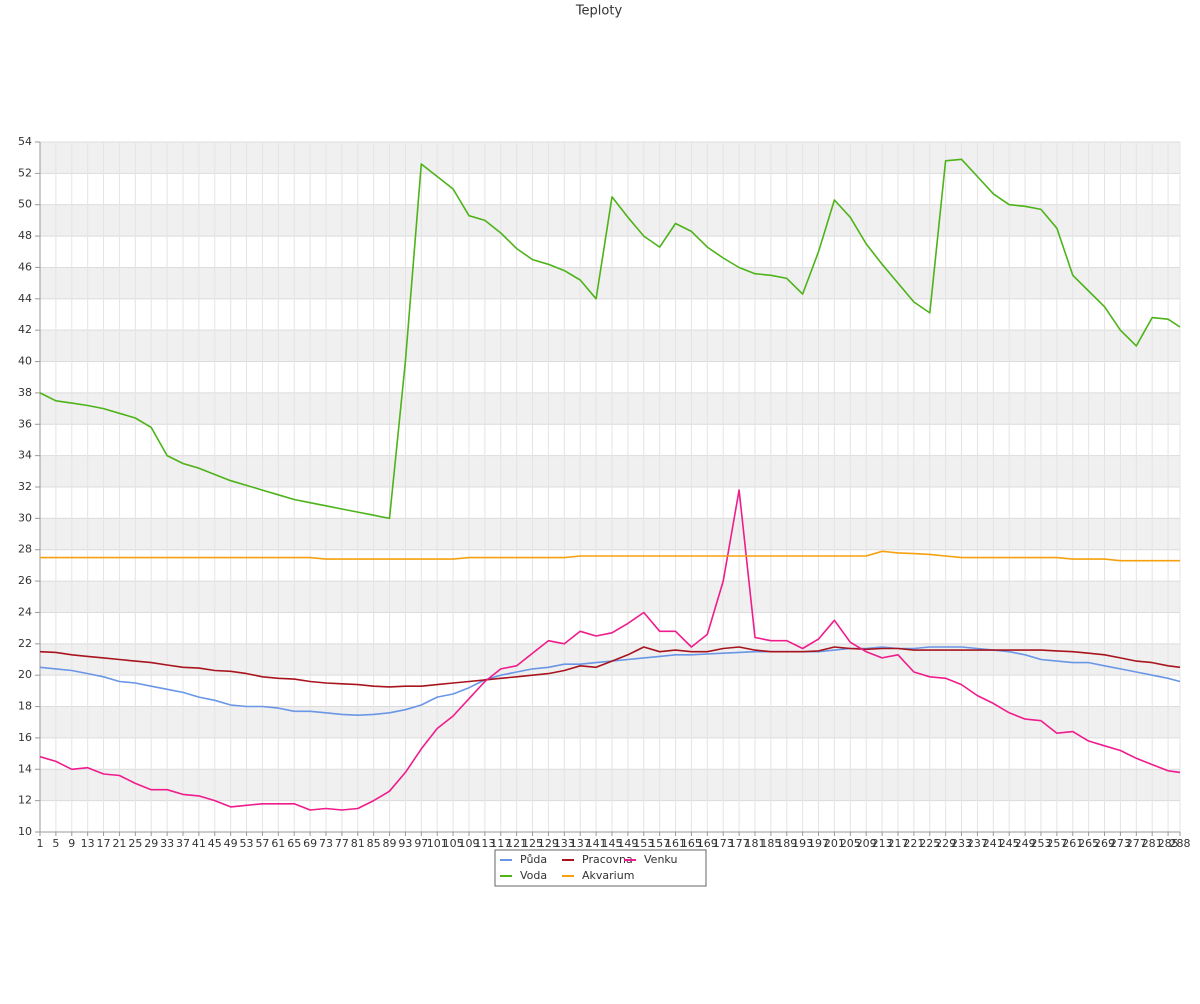  Describe the element at coordinates (532, 843) in the screenshot. I see `x-tick-label: 125` at that location.